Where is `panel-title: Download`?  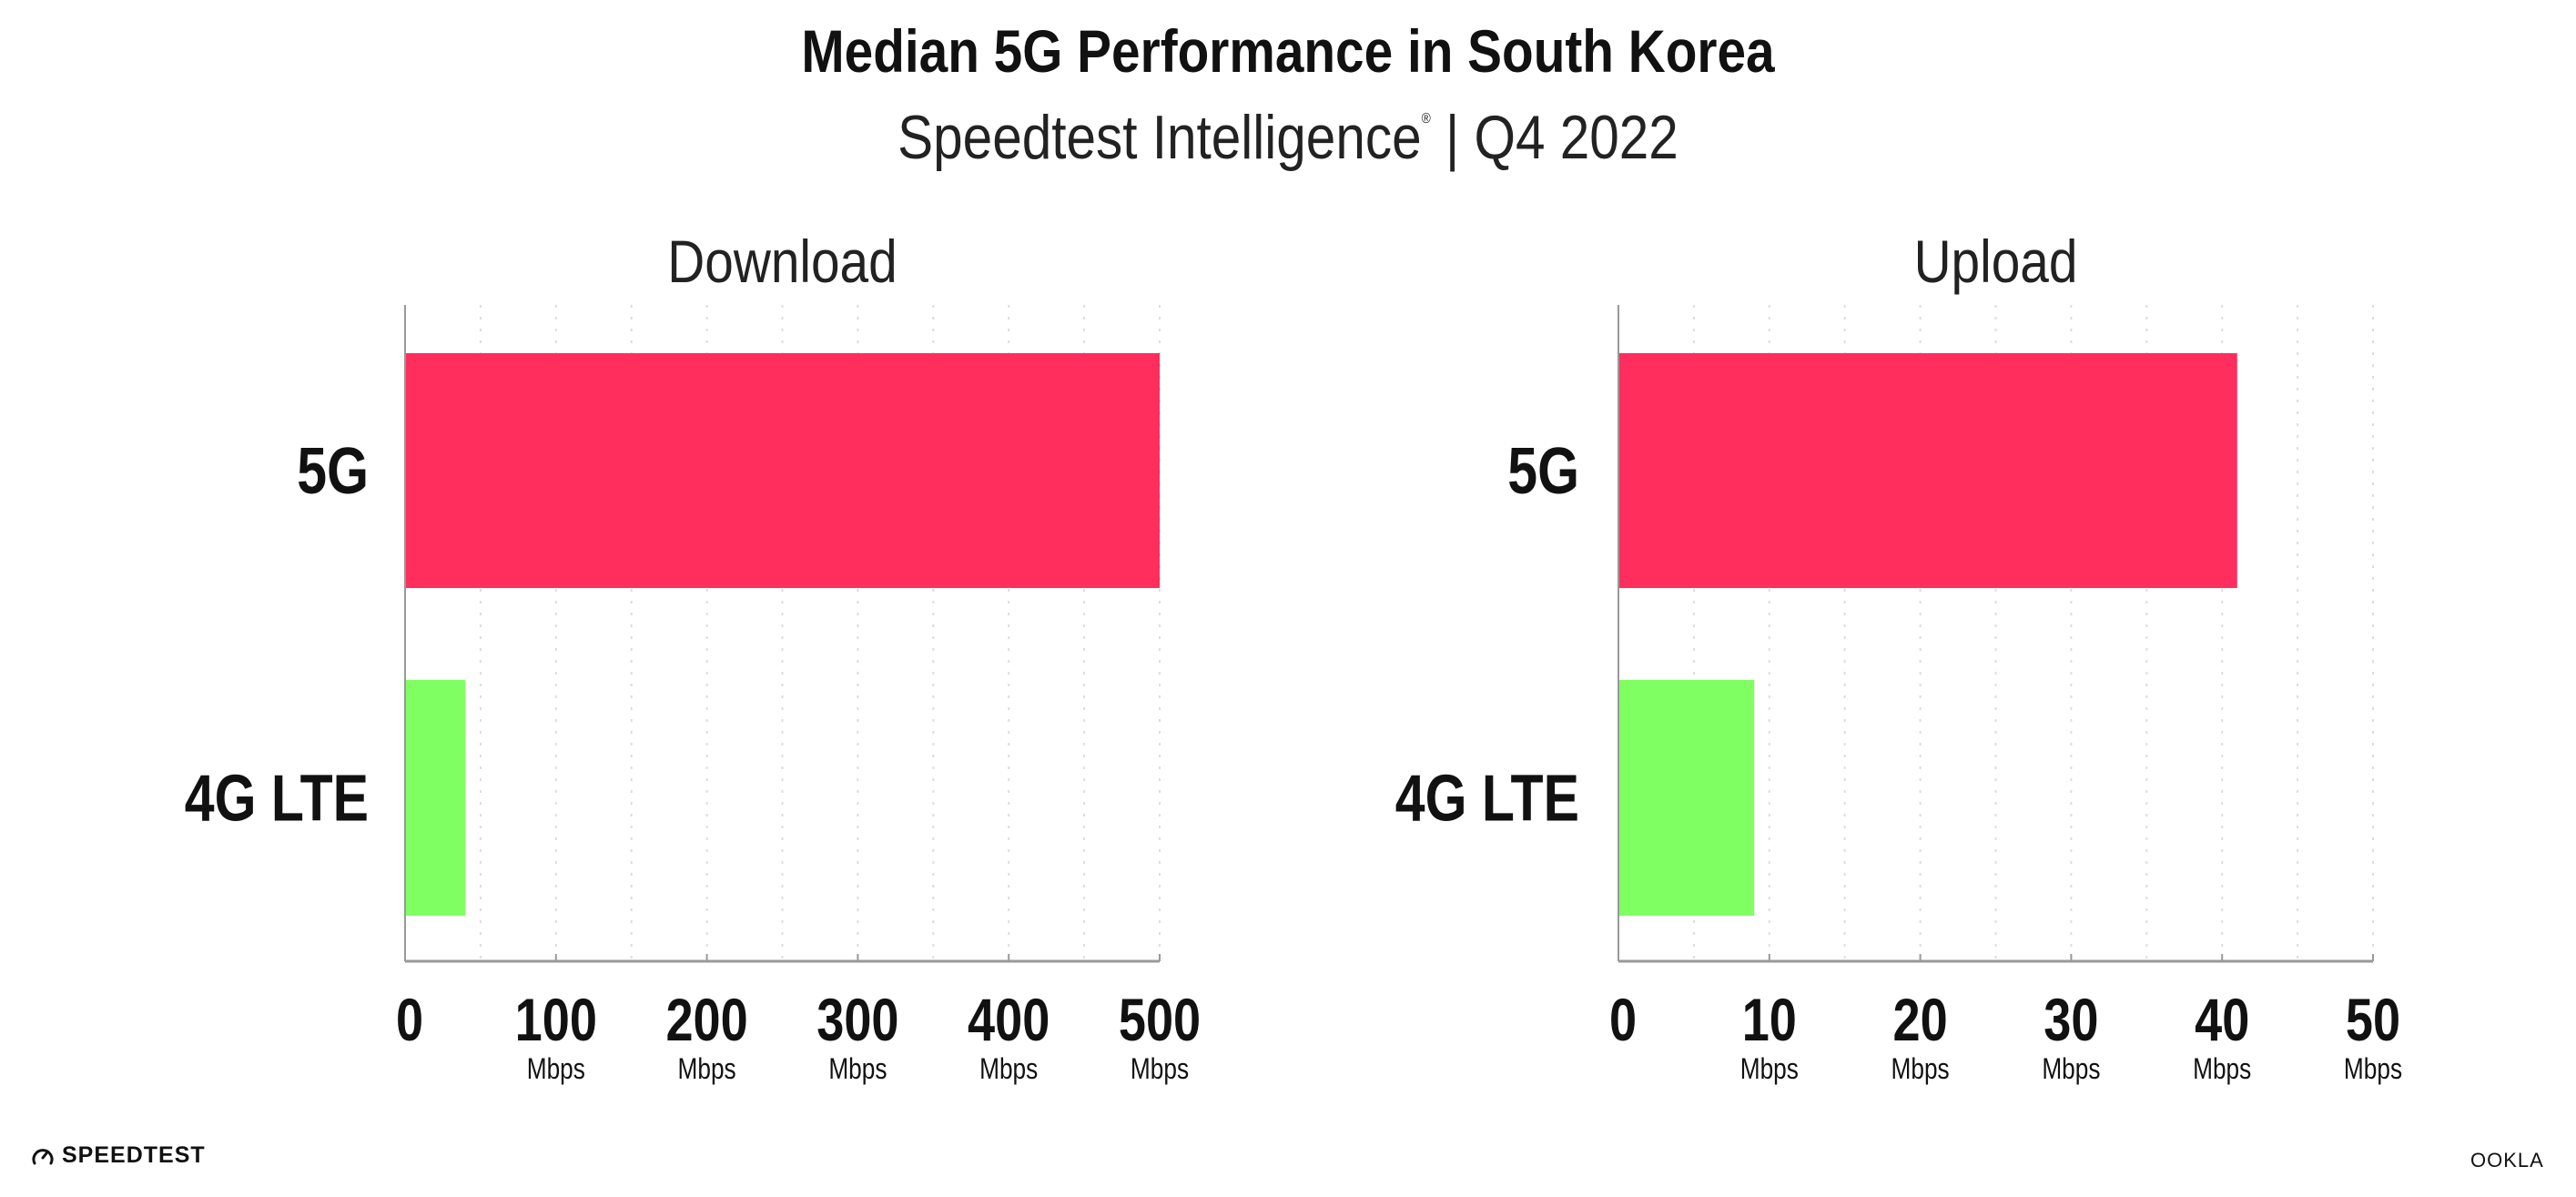 panel-title: Download is located at coordinates (782, 262).